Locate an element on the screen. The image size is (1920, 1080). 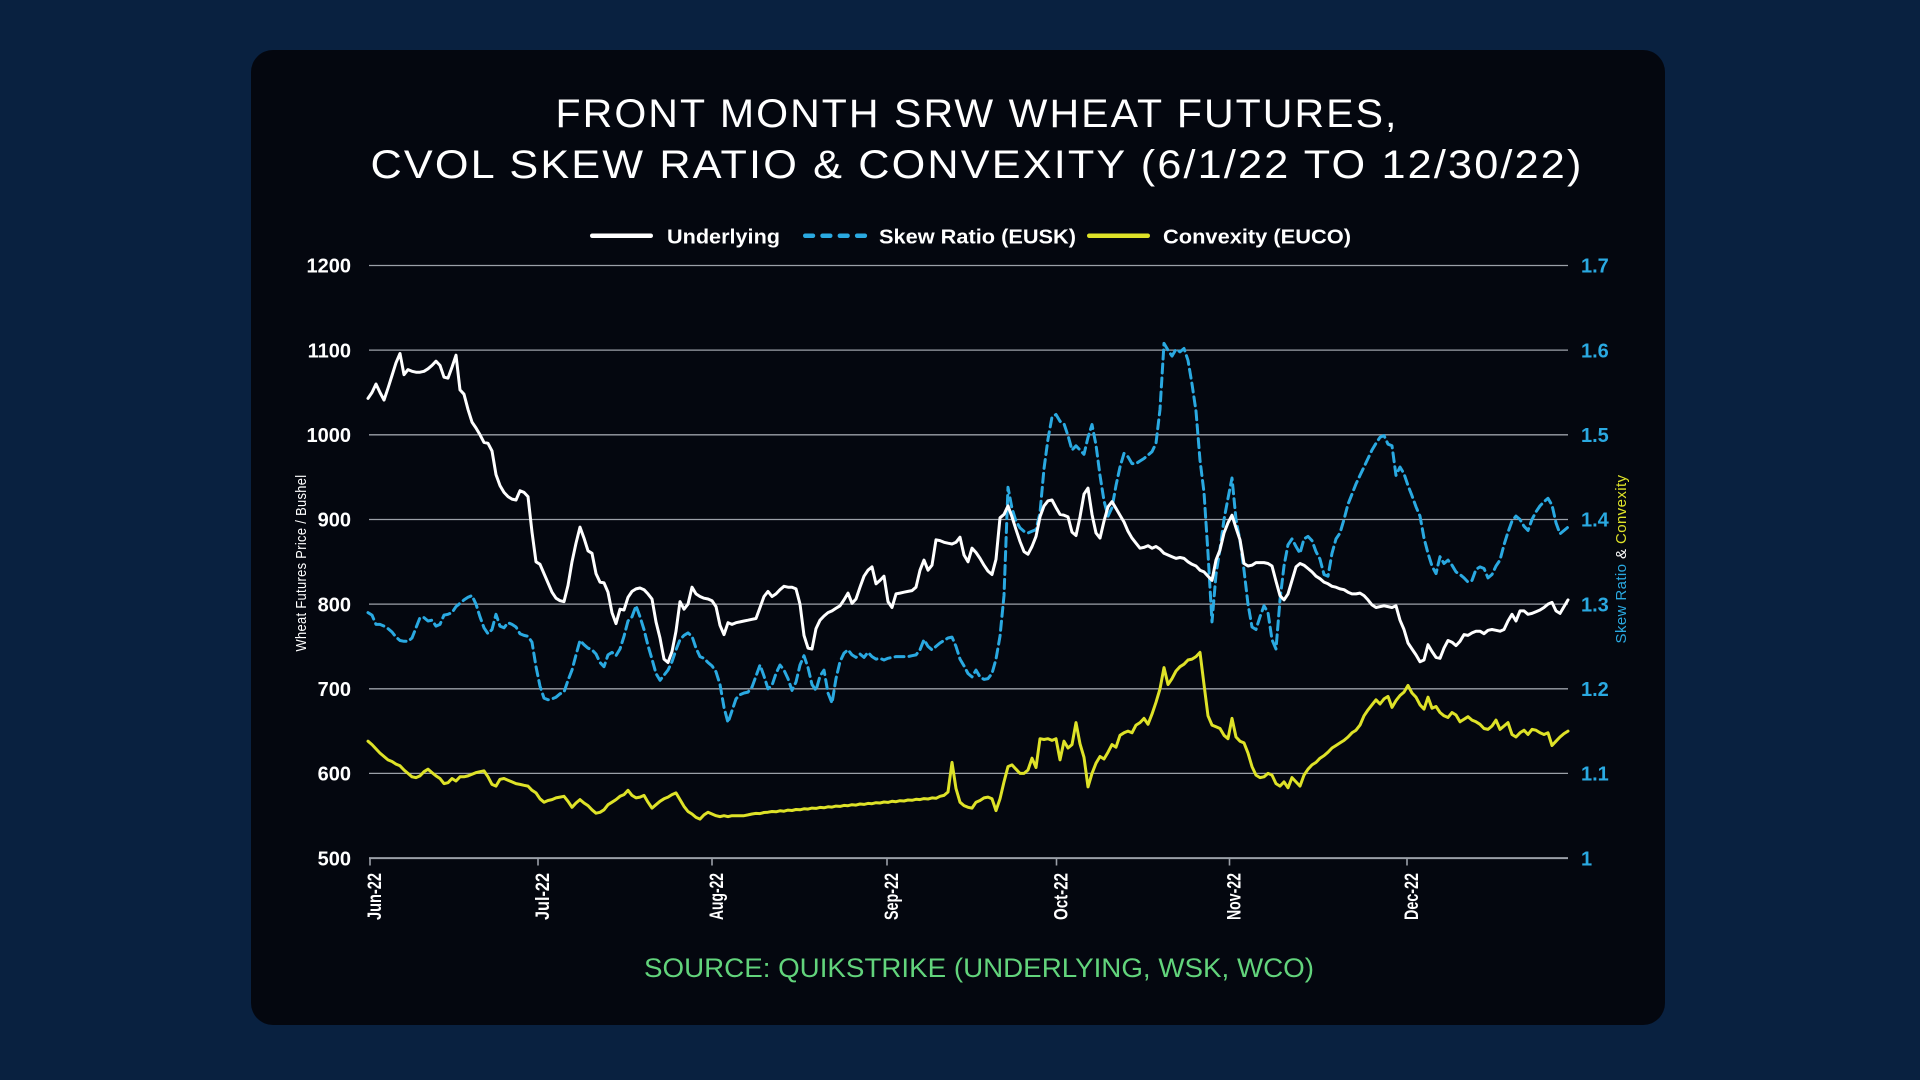
svg-text: 1 is located at coordinates (1586, 859).